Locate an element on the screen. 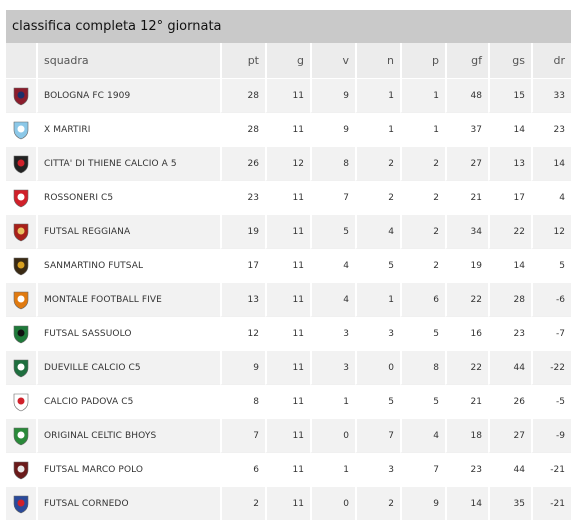  cell-dr: -5 is located at coordinates (551, 401).